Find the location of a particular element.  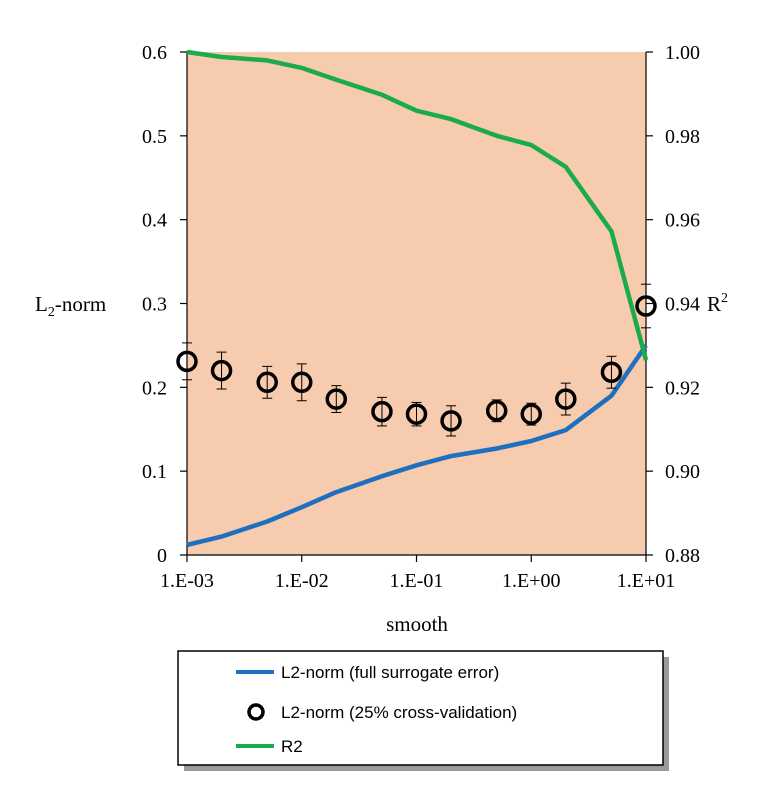

y-right-tick-label: 0.92 is located at coordinates (682, 388).